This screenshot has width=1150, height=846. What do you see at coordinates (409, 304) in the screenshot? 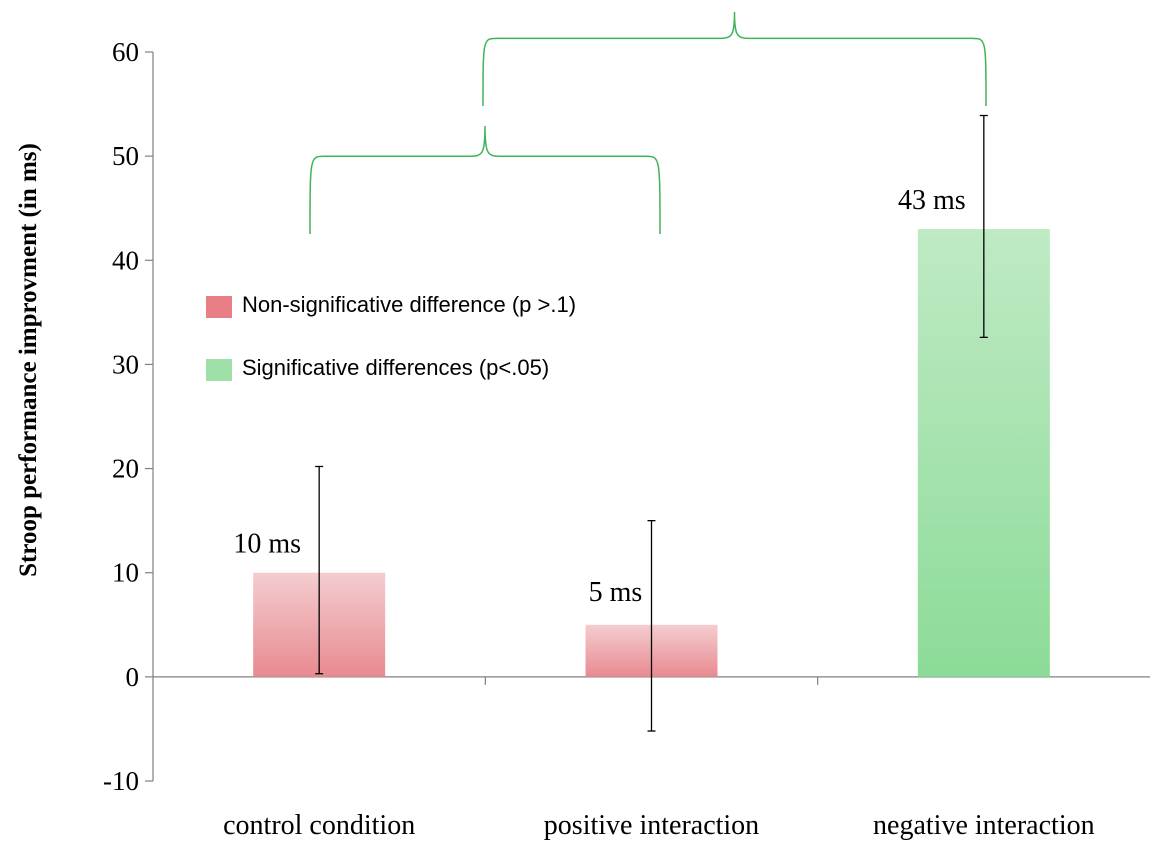
I see `legend-label-non-significant: Non-significative difference (p >.1)` at bounding box center [409, 304].